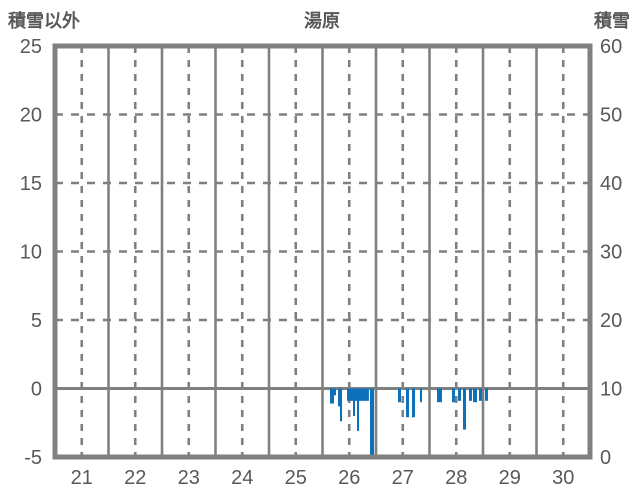 This screenshot has width=636, height=501. I want to click on x-axis-tick-label: 25, so click(296, 478).